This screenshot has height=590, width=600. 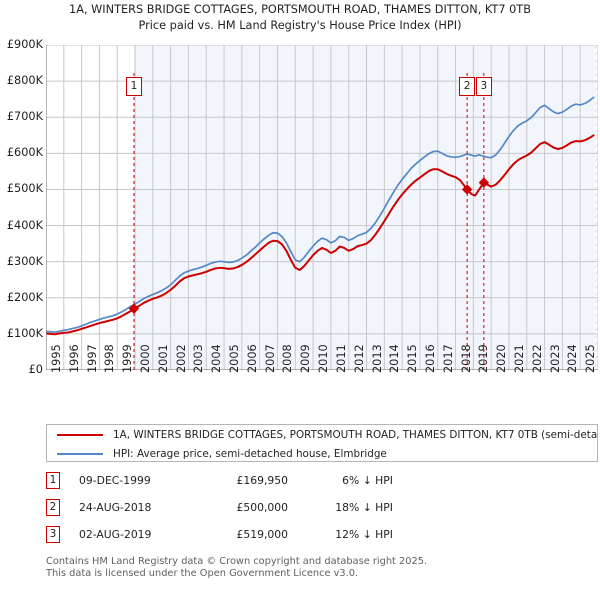 I want to click on x-tick-label: 2017, so click(x=448, y=358).